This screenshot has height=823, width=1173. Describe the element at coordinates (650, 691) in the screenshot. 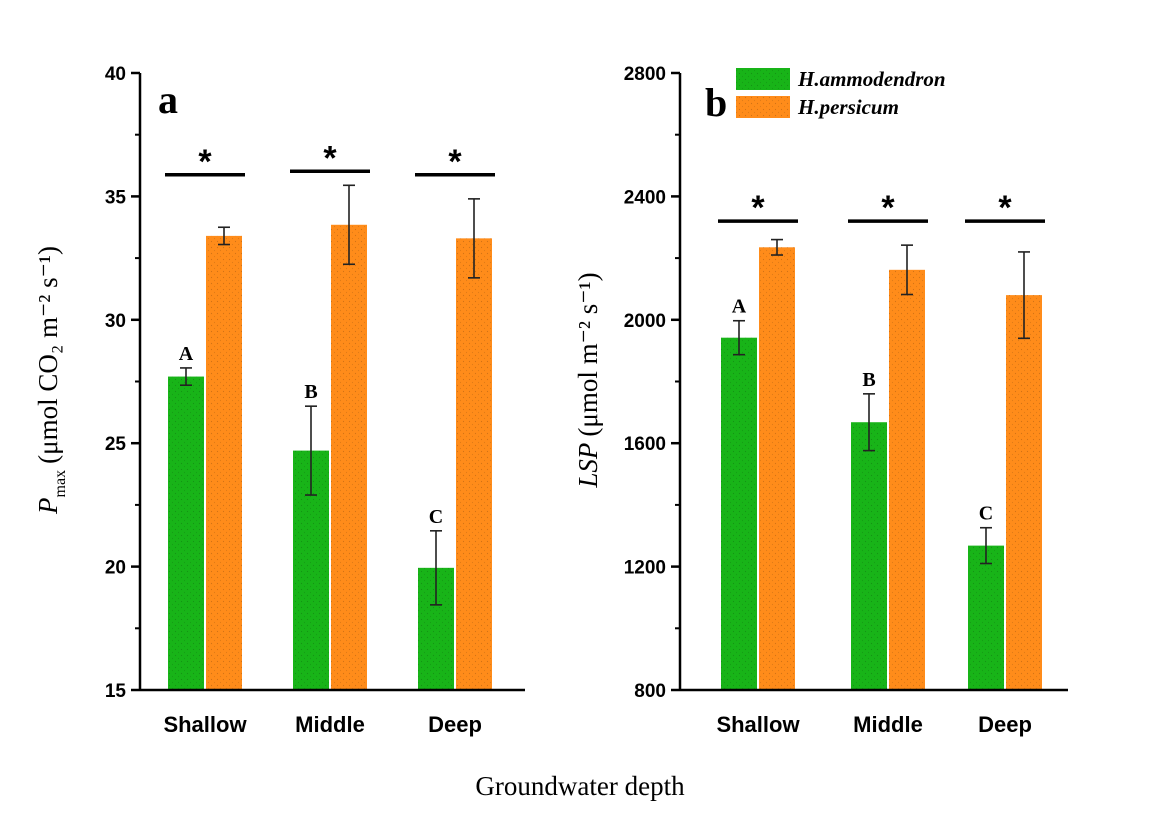

I see `panel-b-ytick-label: 800` at that location.